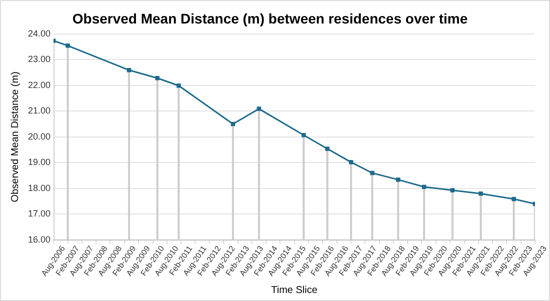 The width and height of the screenshot is (550, 301). Describe the element at coordinates (39, 187) in the screenshot. I see `y-tick-label: 18.00` at that location.